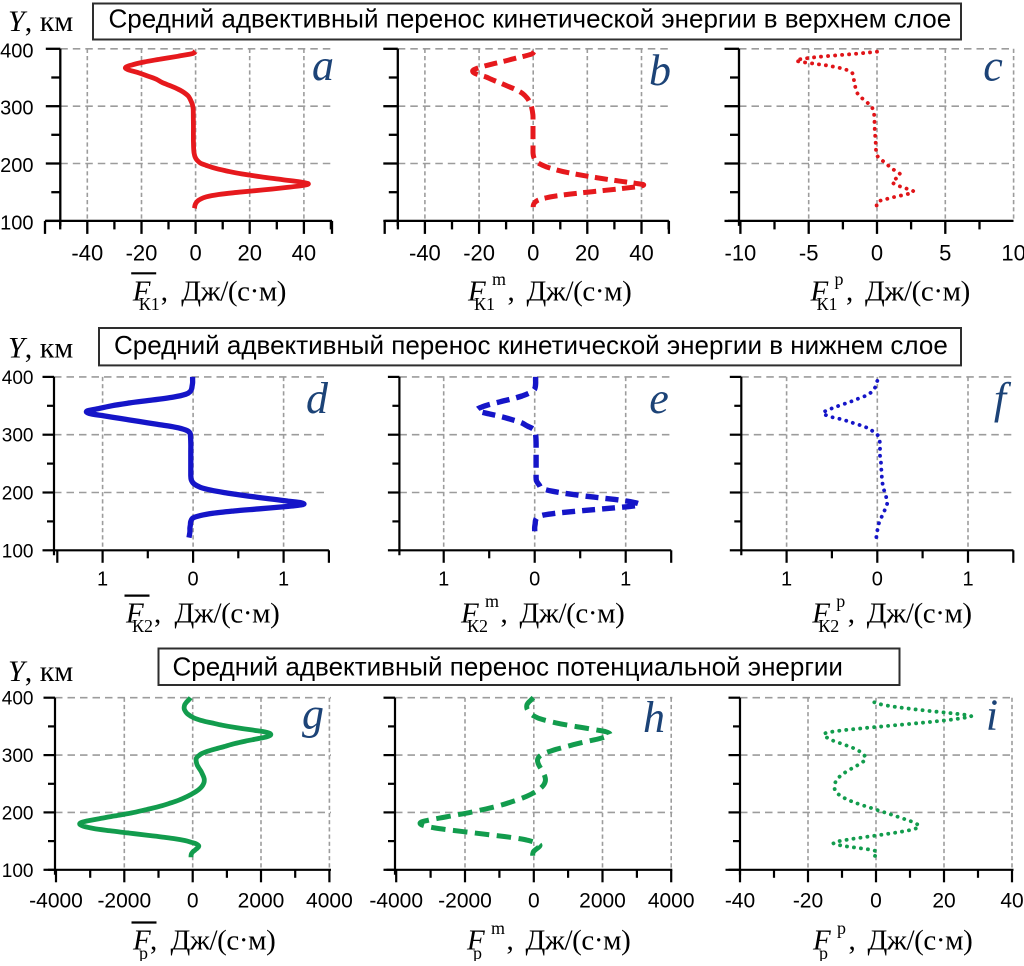 The height and width of the screenshot is (966, 1024). What do you see at coordinates (323, 65) in the screenshot?
I see `svg-text: a` at bounding box center [323, 65].